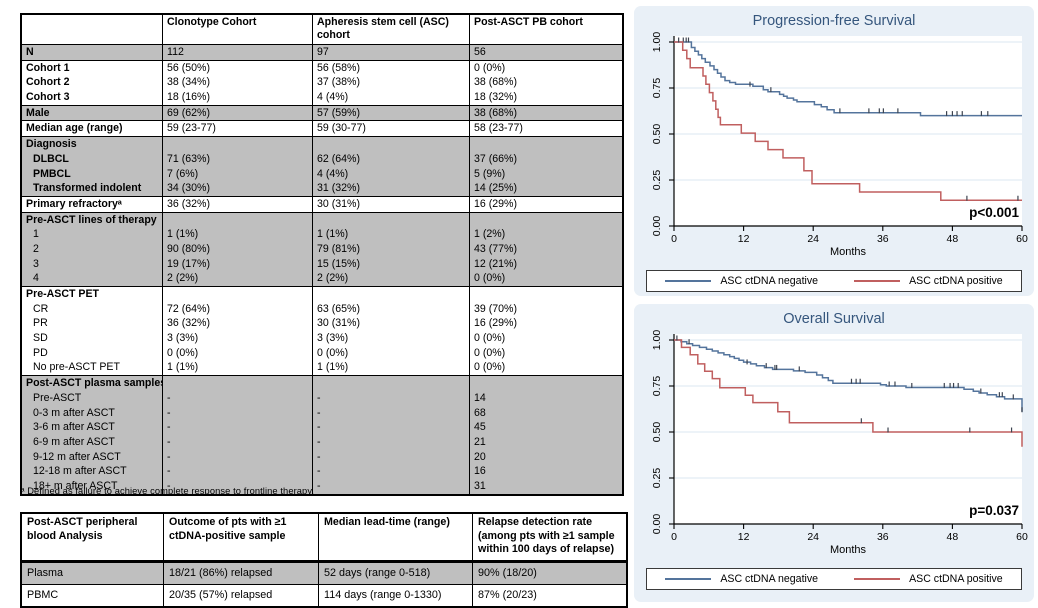  I want to click on value-cell: 57 (59%), so click(390, 113).